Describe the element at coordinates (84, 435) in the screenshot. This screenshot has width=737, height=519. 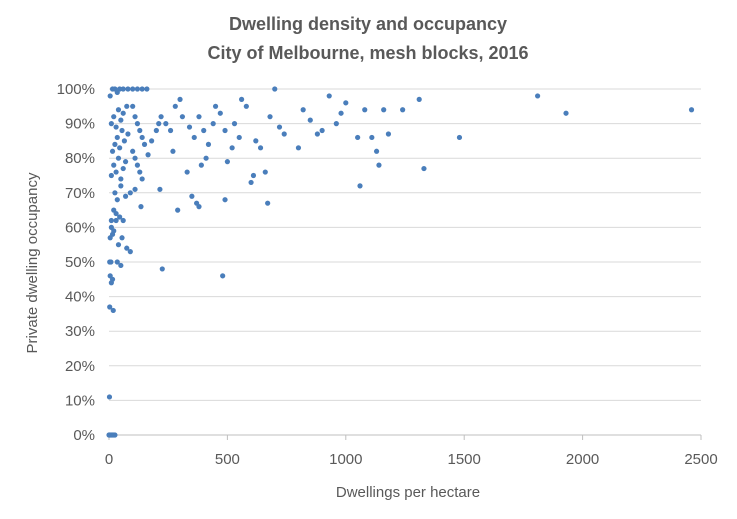
I see `y-tick-label: 0%` at that location.